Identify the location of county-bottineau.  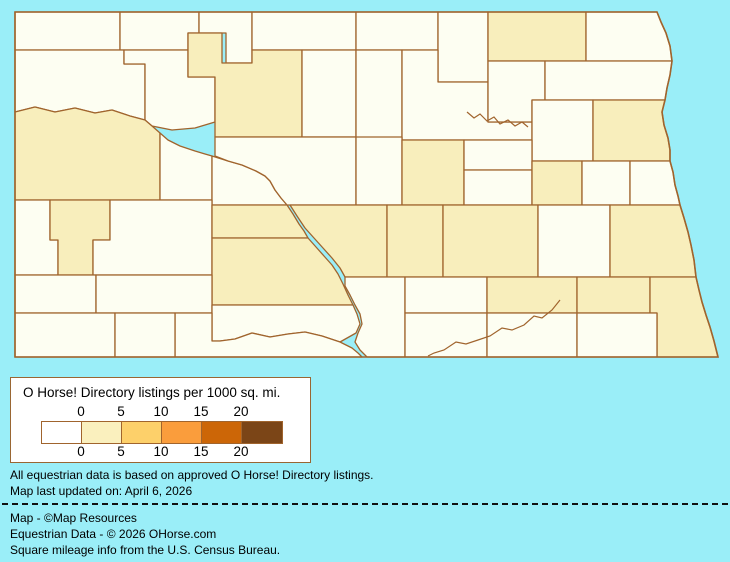
(304, 31).